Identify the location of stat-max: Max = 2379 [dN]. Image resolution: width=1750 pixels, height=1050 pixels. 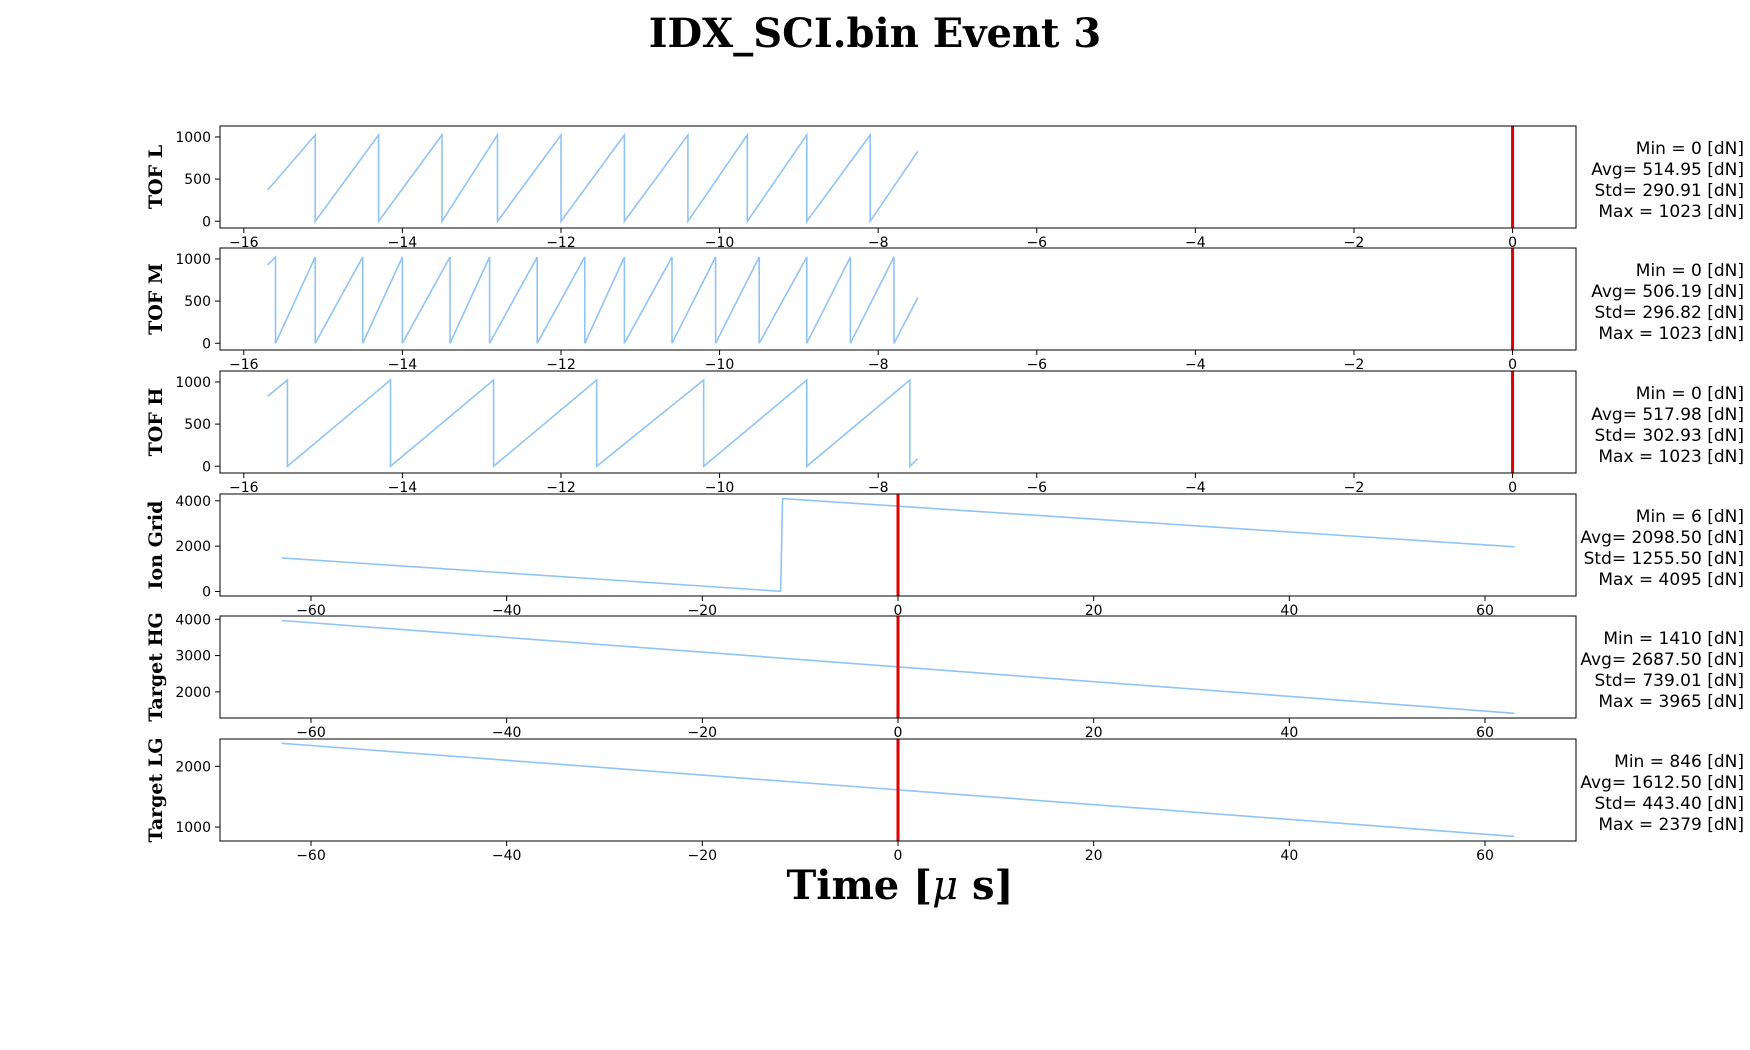
(1671, 825).